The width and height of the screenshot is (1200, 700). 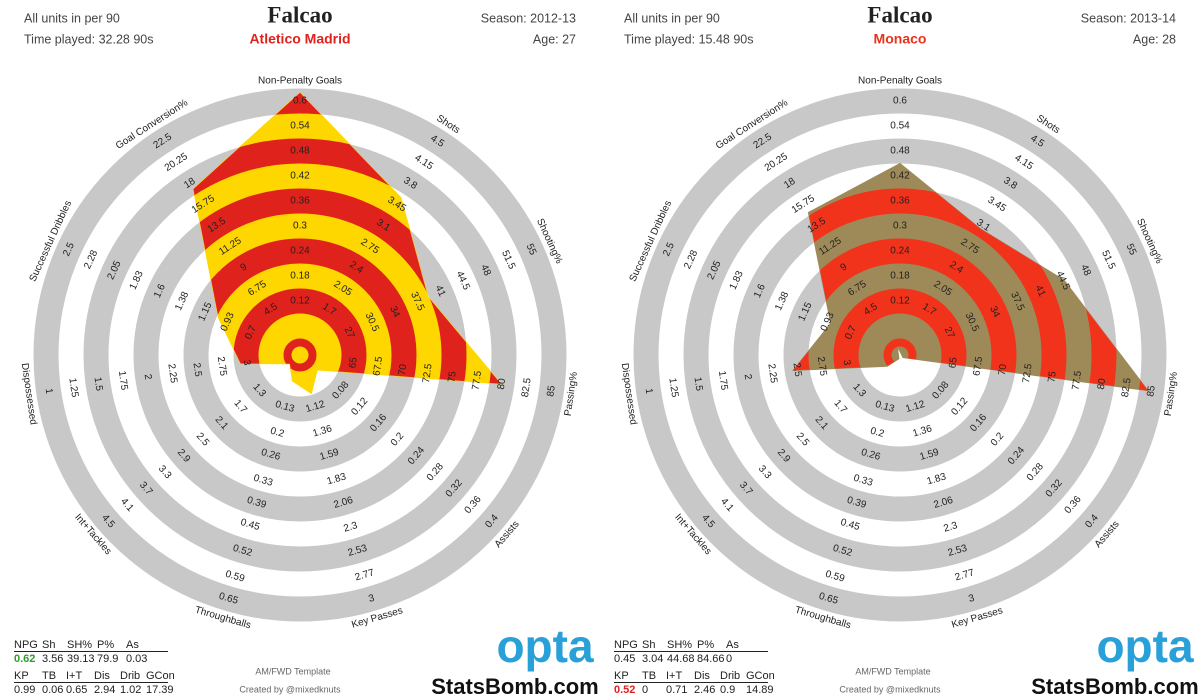 What do you see at coordinates (649, 392) in the screenshot?
I see `tick-label: 1` at bounding box center [649, 392].